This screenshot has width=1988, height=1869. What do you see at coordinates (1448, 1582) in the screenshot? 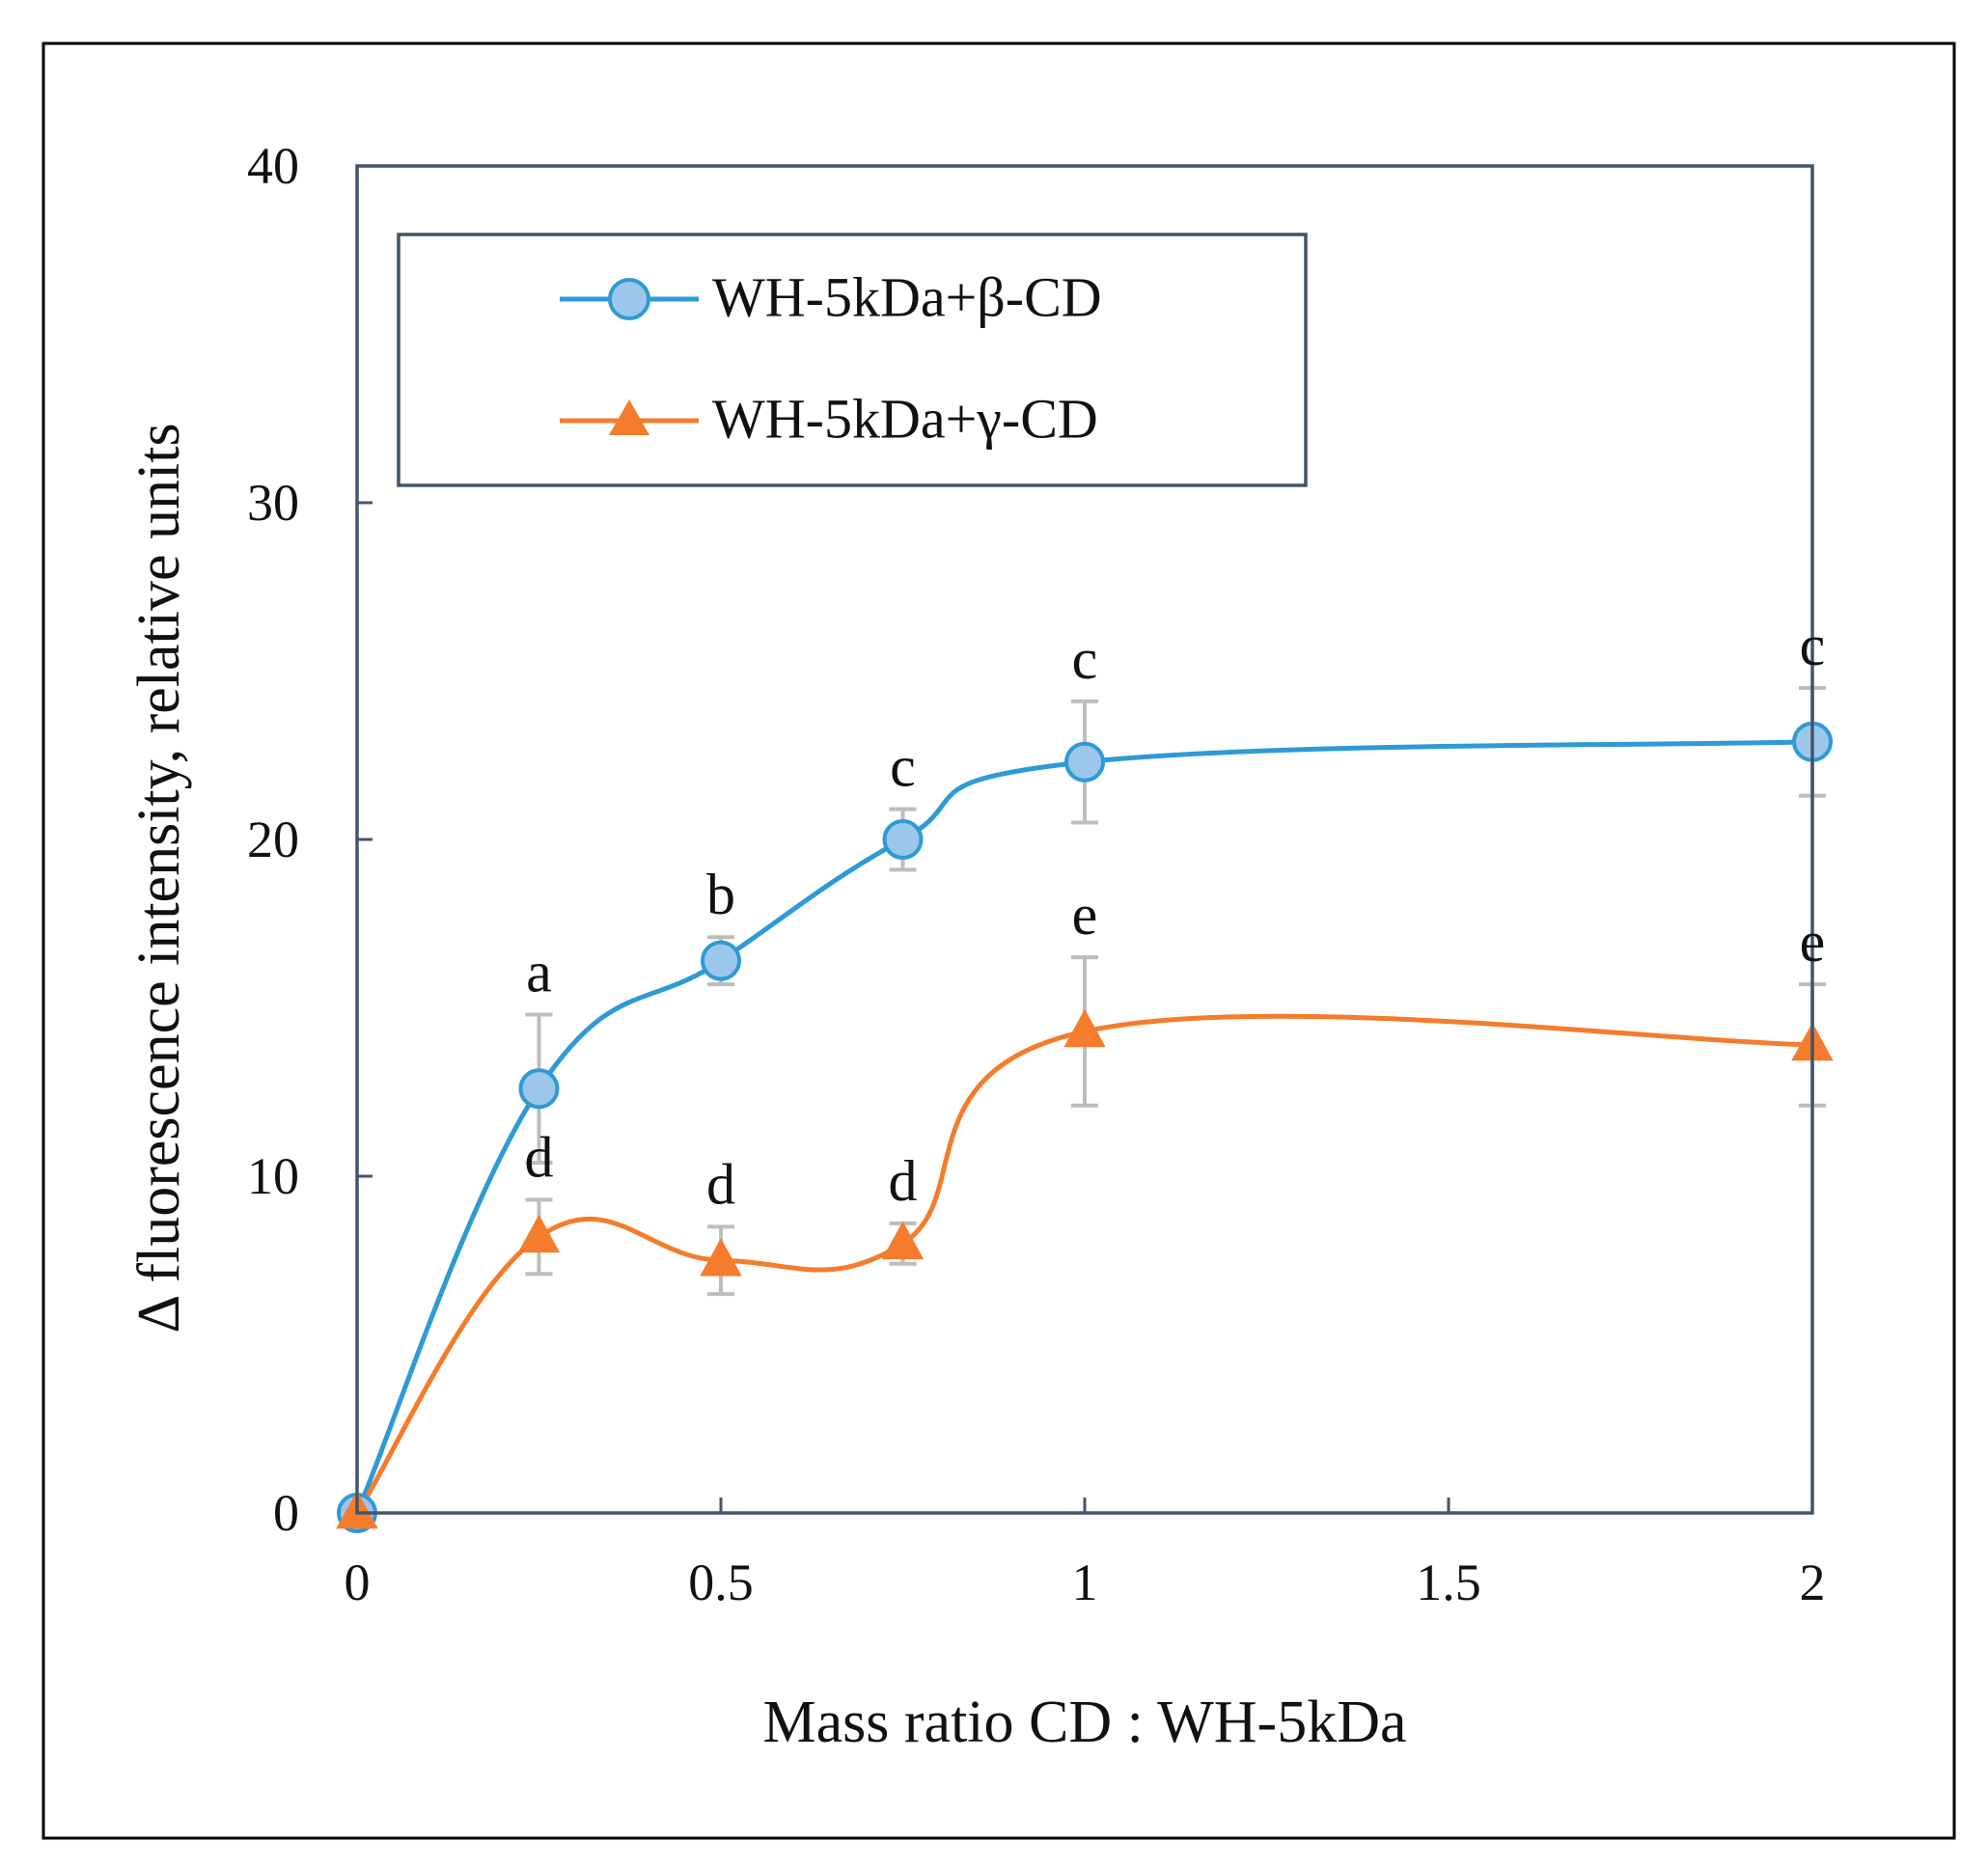
I see `x-tick-label: 1.5` at bounding box center [1448, 1582].